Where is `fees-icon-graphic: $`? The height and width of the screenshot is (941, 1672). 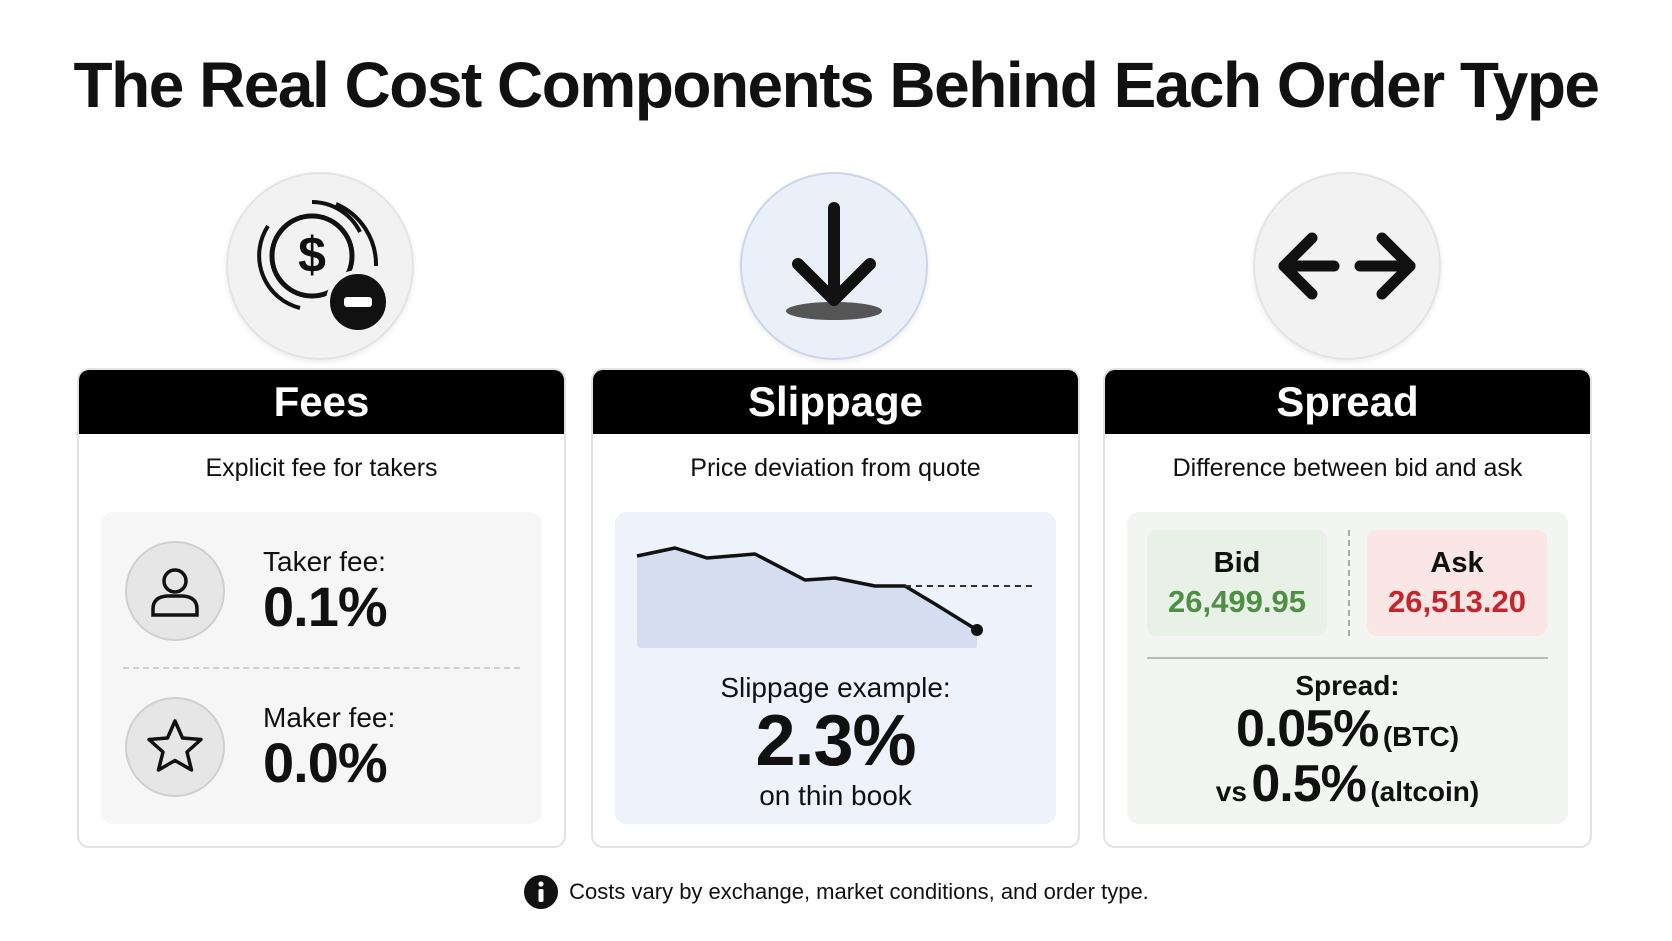
fees-icon-graphic: $ is located at coordinates (323, 267).